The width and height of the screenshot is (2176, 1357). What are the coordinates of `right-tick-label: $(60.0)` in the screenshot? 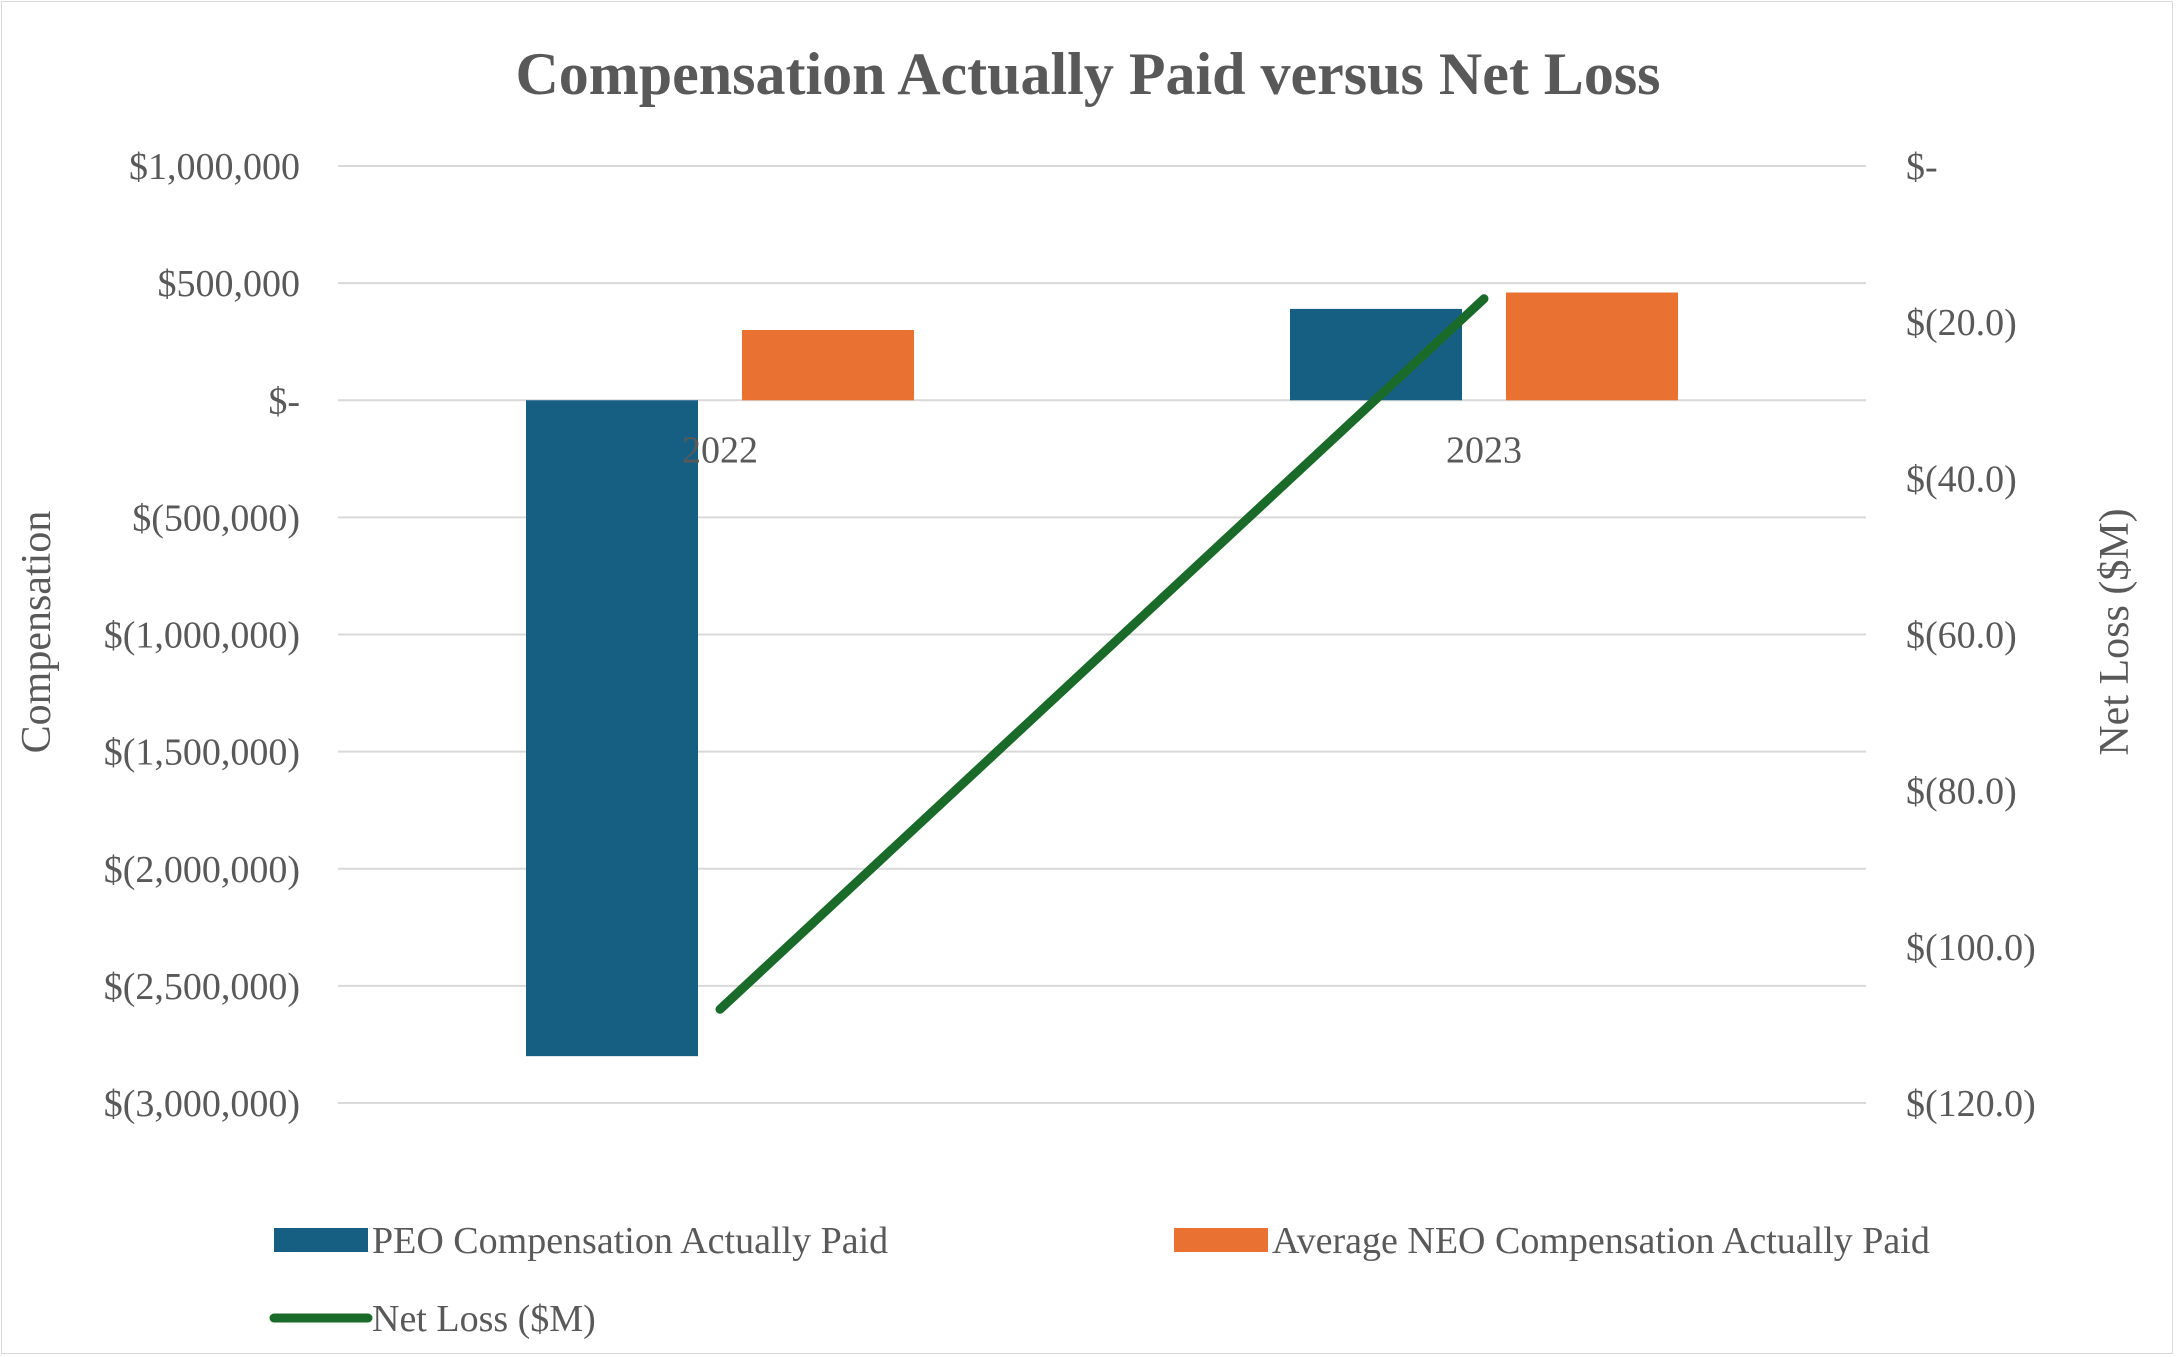 It's located at (1961, 636).